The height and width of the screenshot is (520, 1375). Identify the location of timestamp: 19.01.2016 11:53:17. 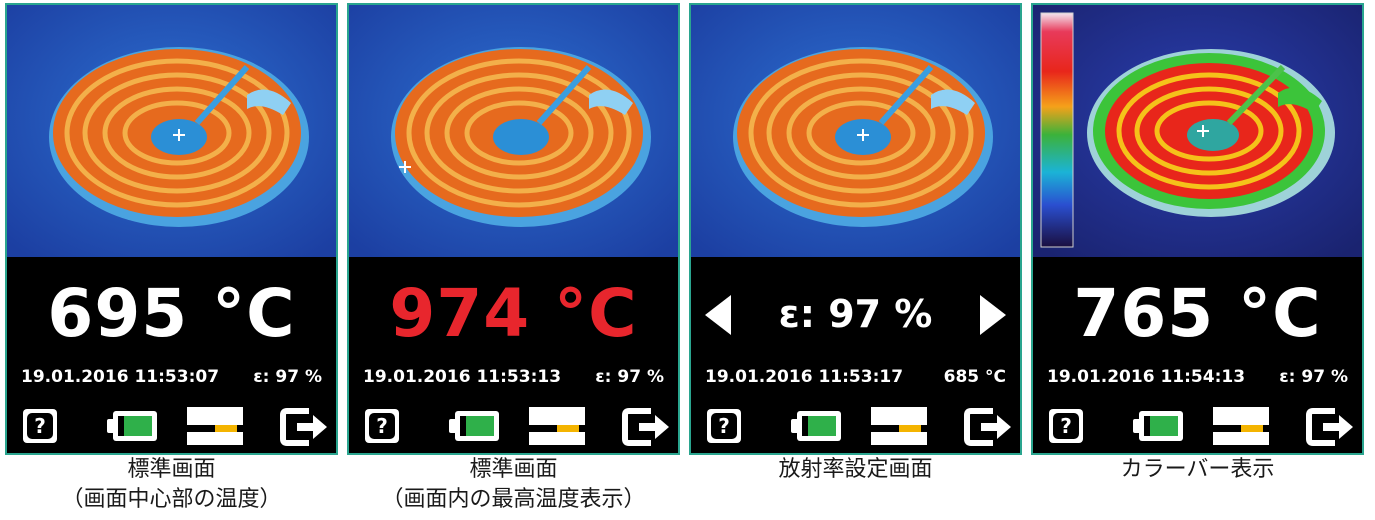
(804, 377).